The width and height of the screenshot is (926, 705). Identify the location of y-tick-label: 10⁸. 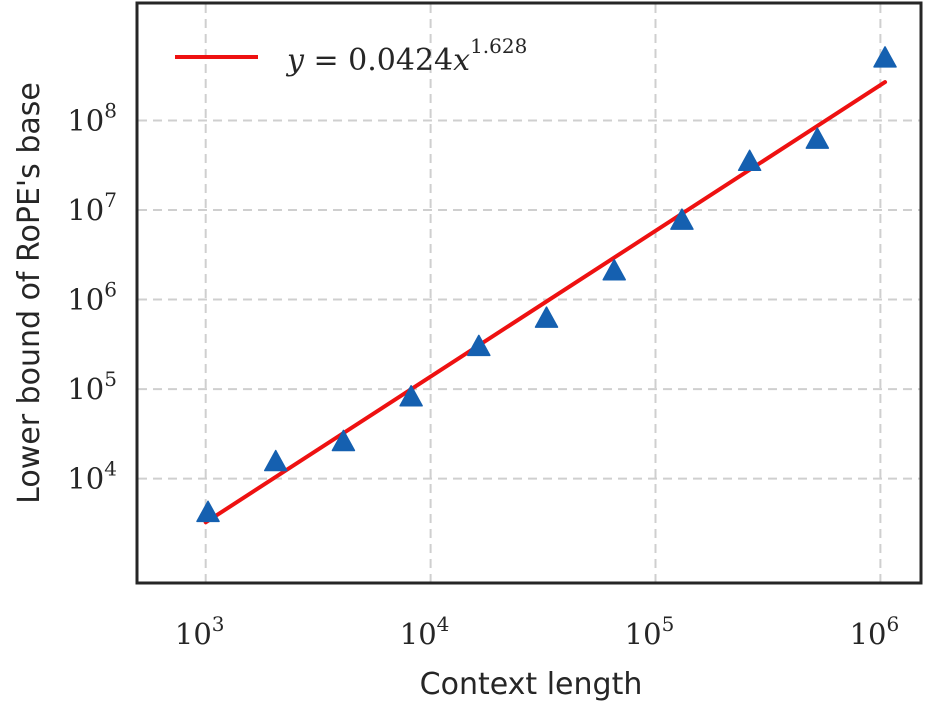
(92, 117).